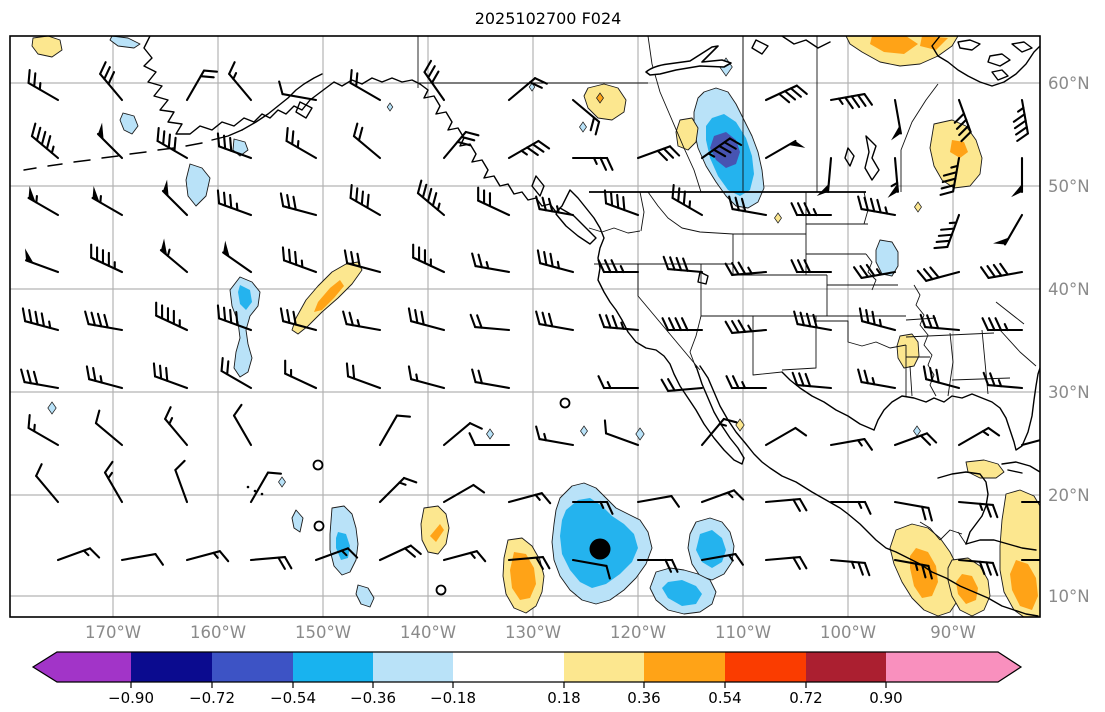  Describe the element at coordinates (563, 698) in the screenshot. I see `colorbar-tick-label: 0.18` at that location.